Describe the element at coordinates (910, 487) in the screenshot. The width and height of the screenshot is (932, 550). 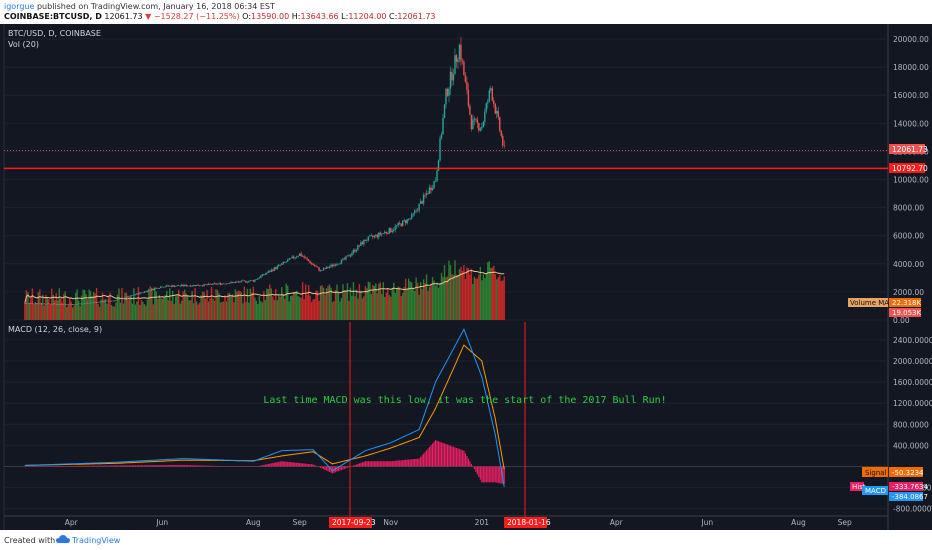
I see `hist-tag: -333.7634` at that location.